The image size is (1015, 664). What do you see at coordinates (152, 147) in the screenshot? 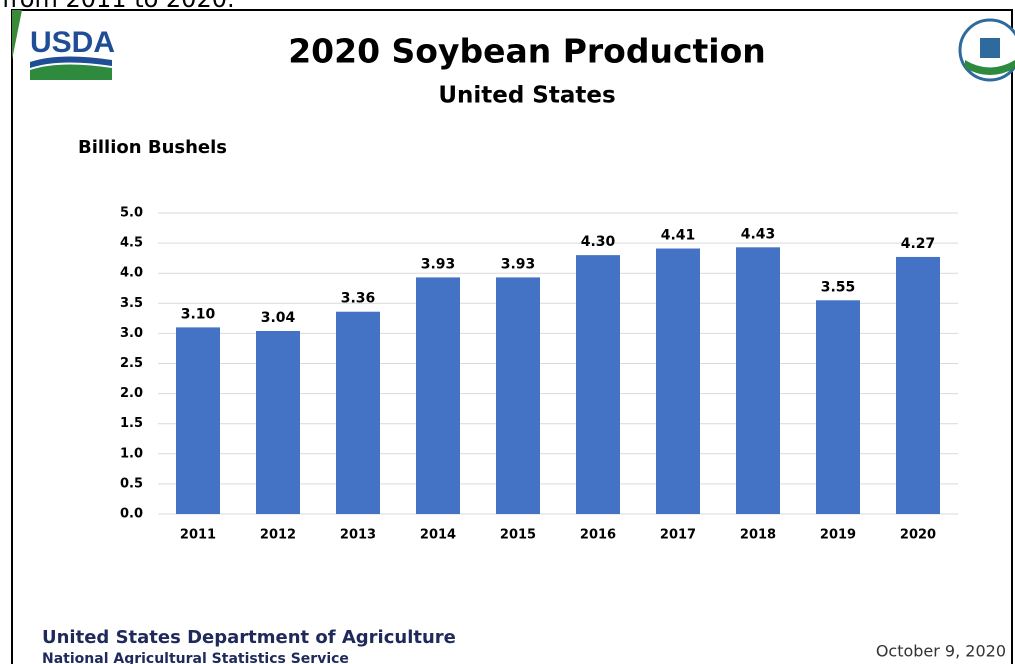
I see `y-axis-label: Billion Bushels` at bounding box center [152, 147].